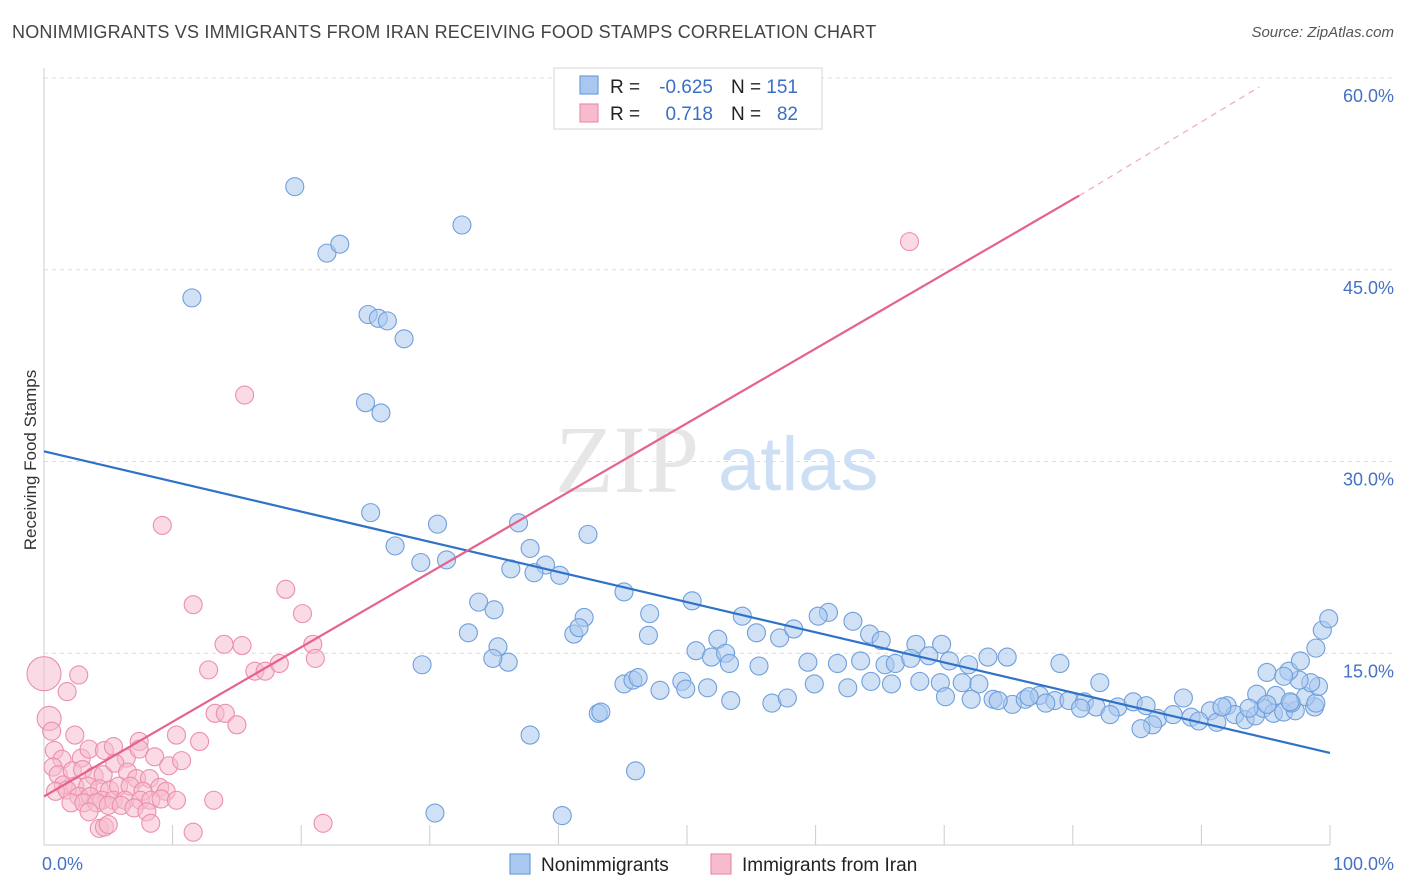  Describe the element at coordinates (689, 114) in the screenshot. I see `stats-legend-r-value: 0.718` at that location.